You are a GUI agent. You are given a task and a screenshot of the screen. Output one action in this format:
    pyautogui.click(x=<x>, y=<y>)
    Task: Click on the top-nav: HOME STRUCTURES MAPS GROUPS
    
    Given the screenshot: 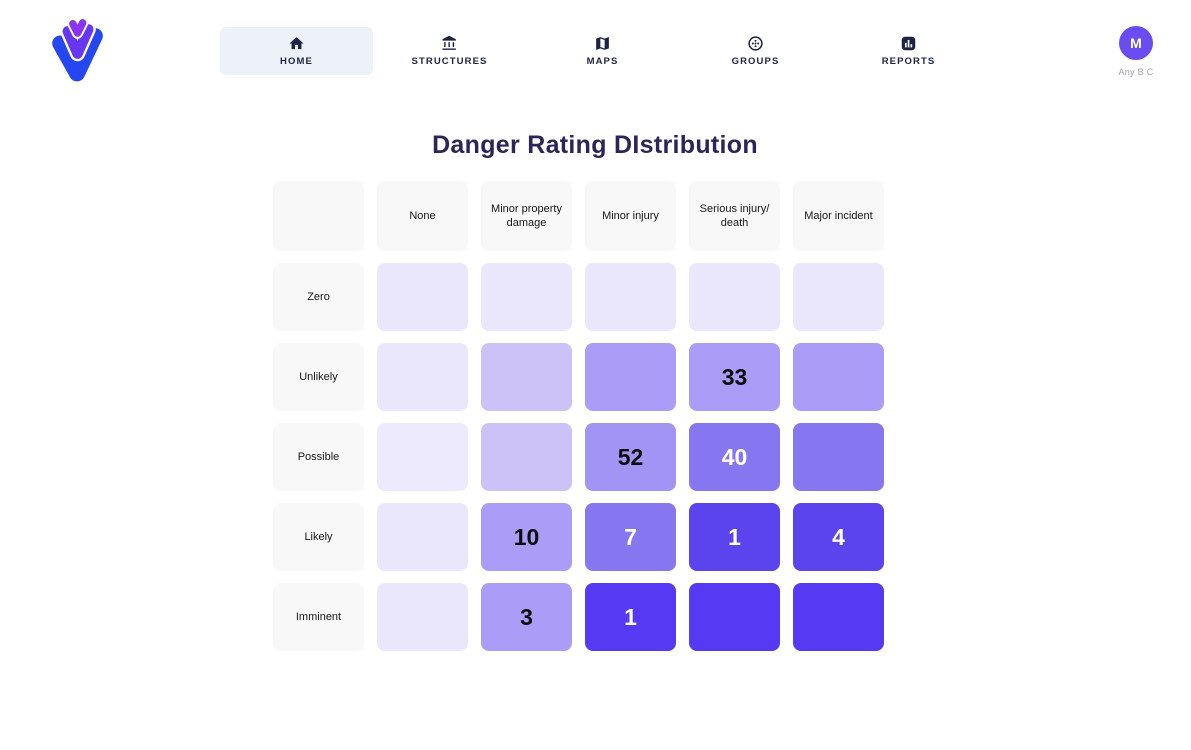 What is the action you would take?
    pyautogui.click(x=595, y=50)
    